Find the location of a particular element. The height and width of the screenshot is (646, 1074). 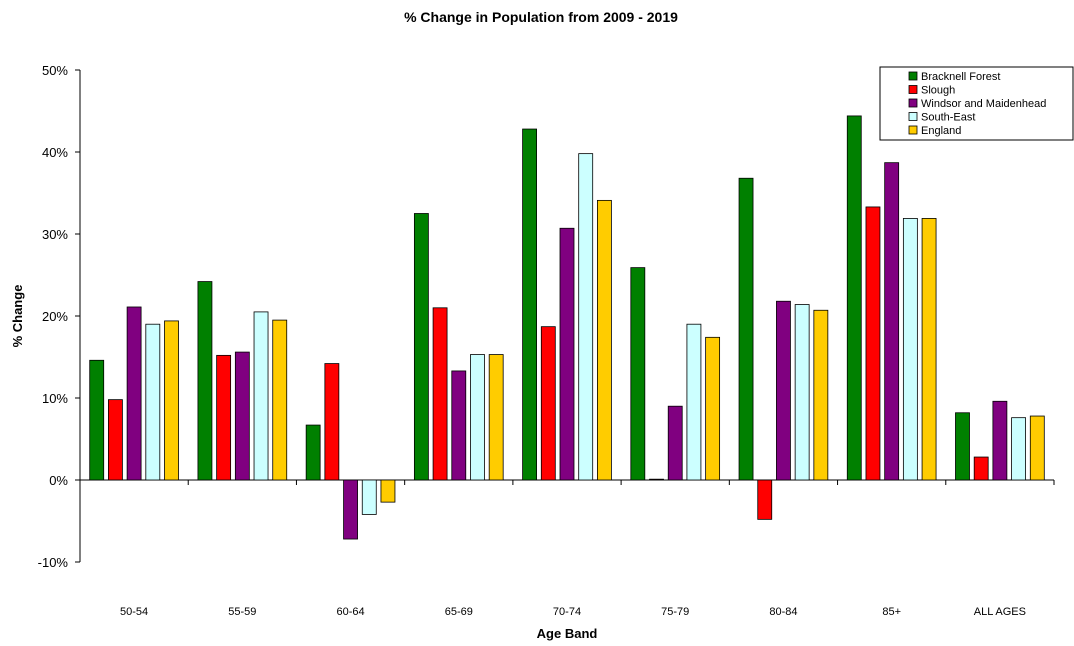

y-tick-label: 40% is located at coordinates (55, 152).